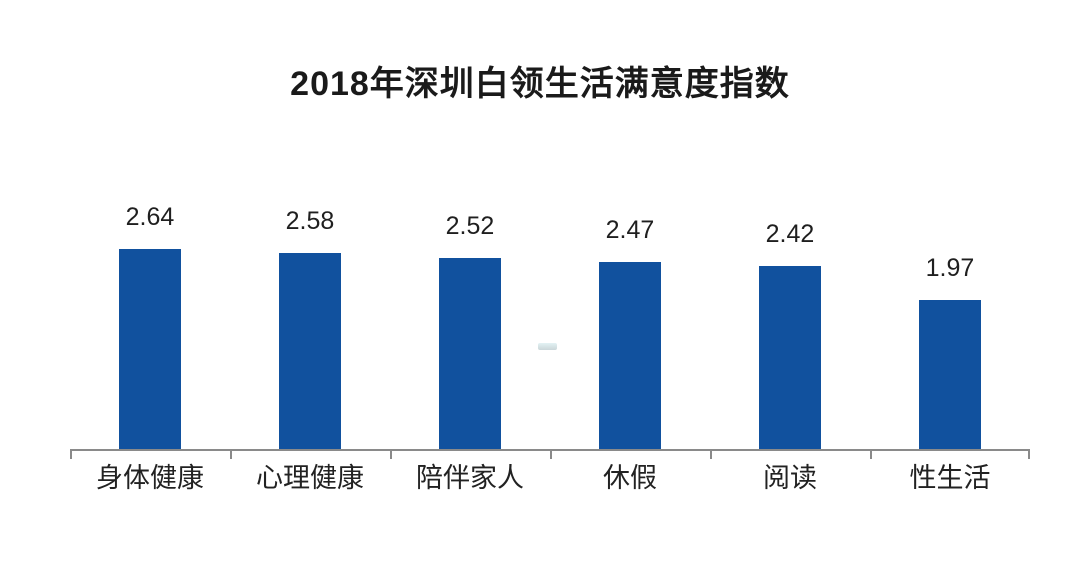 The width and height of the screenshot is (1080, 569). What do you see at coordinates (547, 346) in the screenshot?
I see `watermark-smudge` at bounding box center [547, 346].